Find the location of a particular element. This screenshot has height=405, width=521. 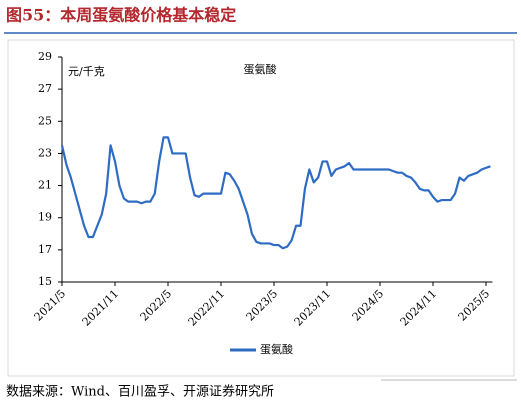

x-tick-label: 2022/5 is located at coordinates (156, 305).